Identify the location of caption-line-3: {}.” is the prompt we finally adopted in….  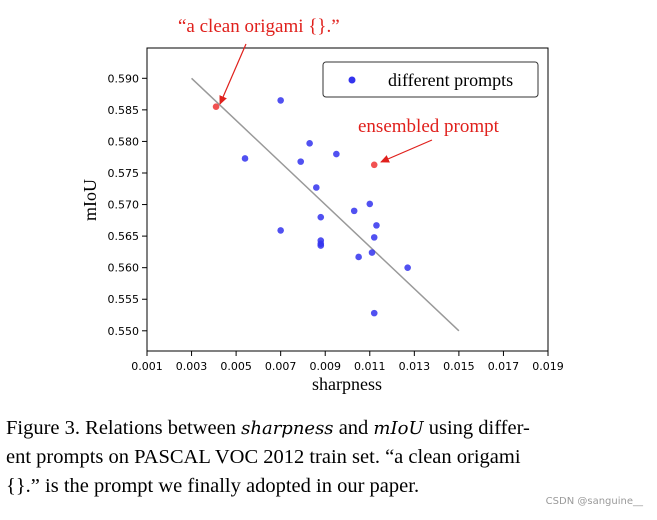
(213, 486).